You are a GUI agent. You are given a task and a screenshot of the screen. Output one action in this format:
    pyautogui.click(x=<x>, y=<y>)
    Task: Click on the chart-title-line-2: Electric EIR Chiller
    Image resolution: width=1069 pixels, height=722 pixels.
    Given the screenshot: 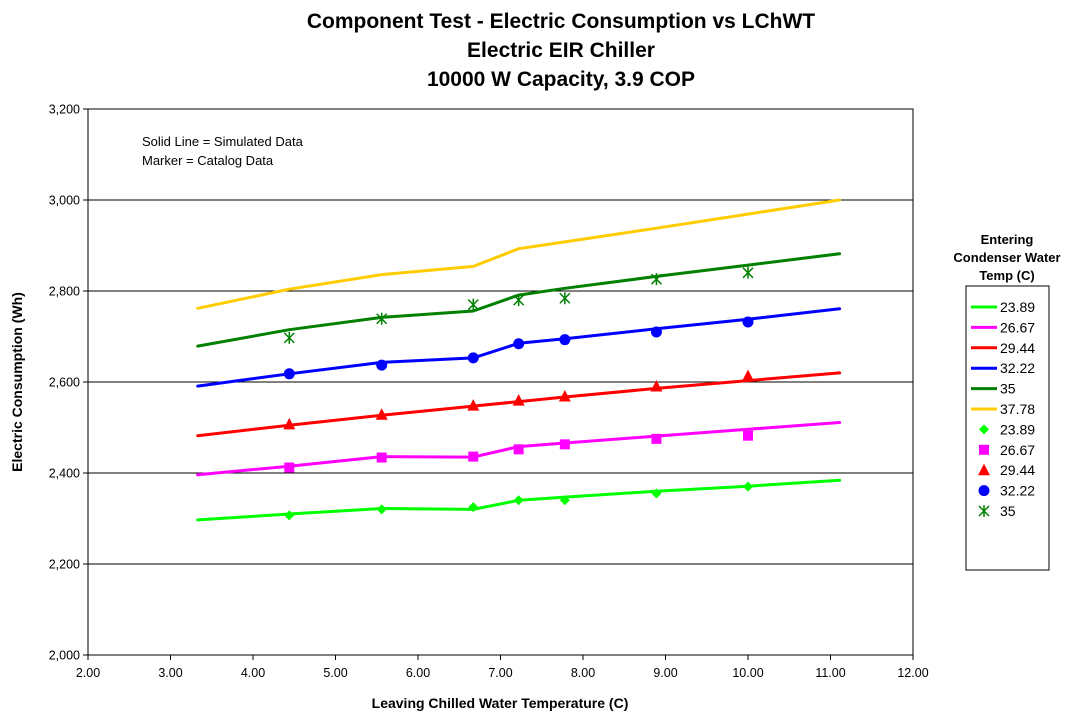 What is the action you would take?
    pyautogui.click(x=561, y=50)
    